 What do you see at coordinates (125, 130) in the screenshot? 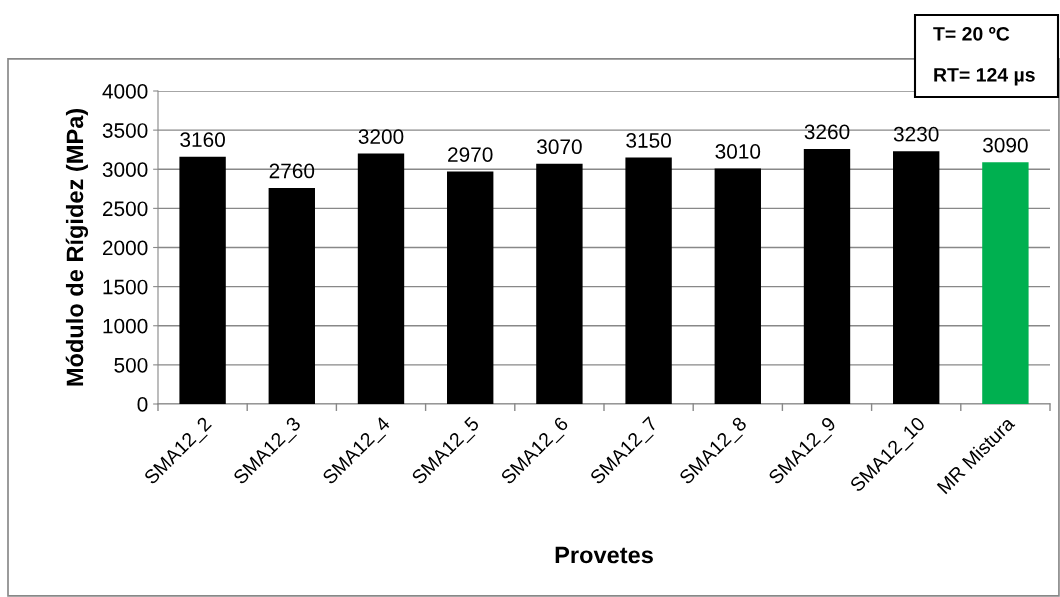
I see `y-tick-label: 3500` at bounding box center [125, 130].